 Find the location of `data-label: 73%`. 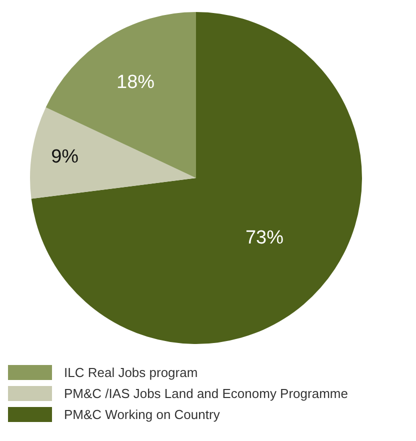

data-label: 73% is located at coordinates (264, 238).